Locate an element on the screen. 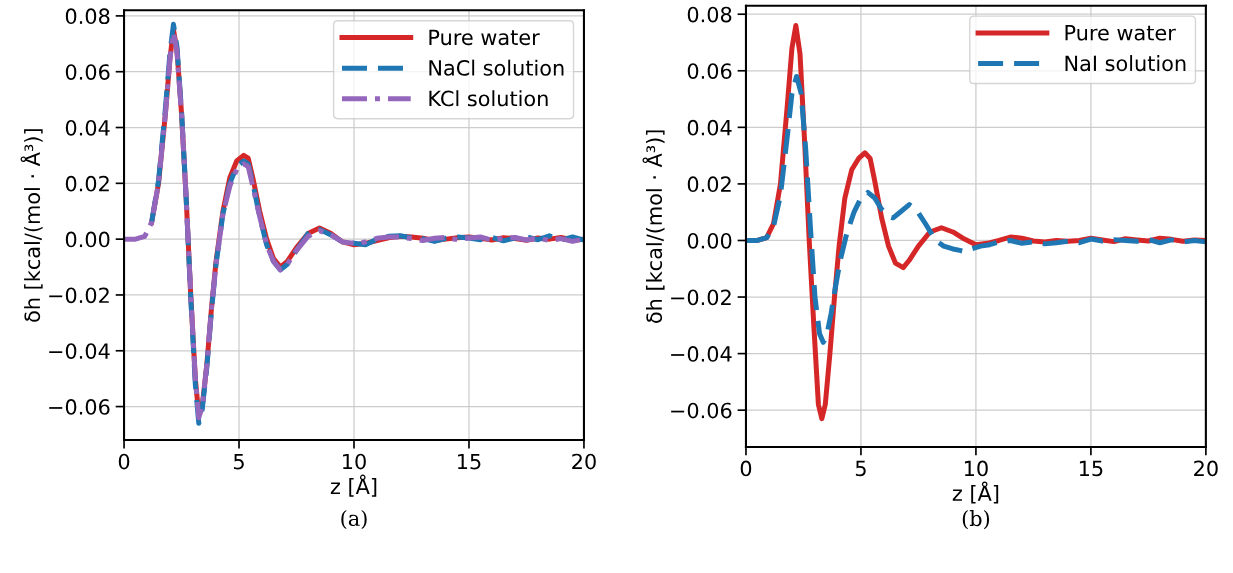  legend-label: NaCl solution is located at coordinates (496, 67).